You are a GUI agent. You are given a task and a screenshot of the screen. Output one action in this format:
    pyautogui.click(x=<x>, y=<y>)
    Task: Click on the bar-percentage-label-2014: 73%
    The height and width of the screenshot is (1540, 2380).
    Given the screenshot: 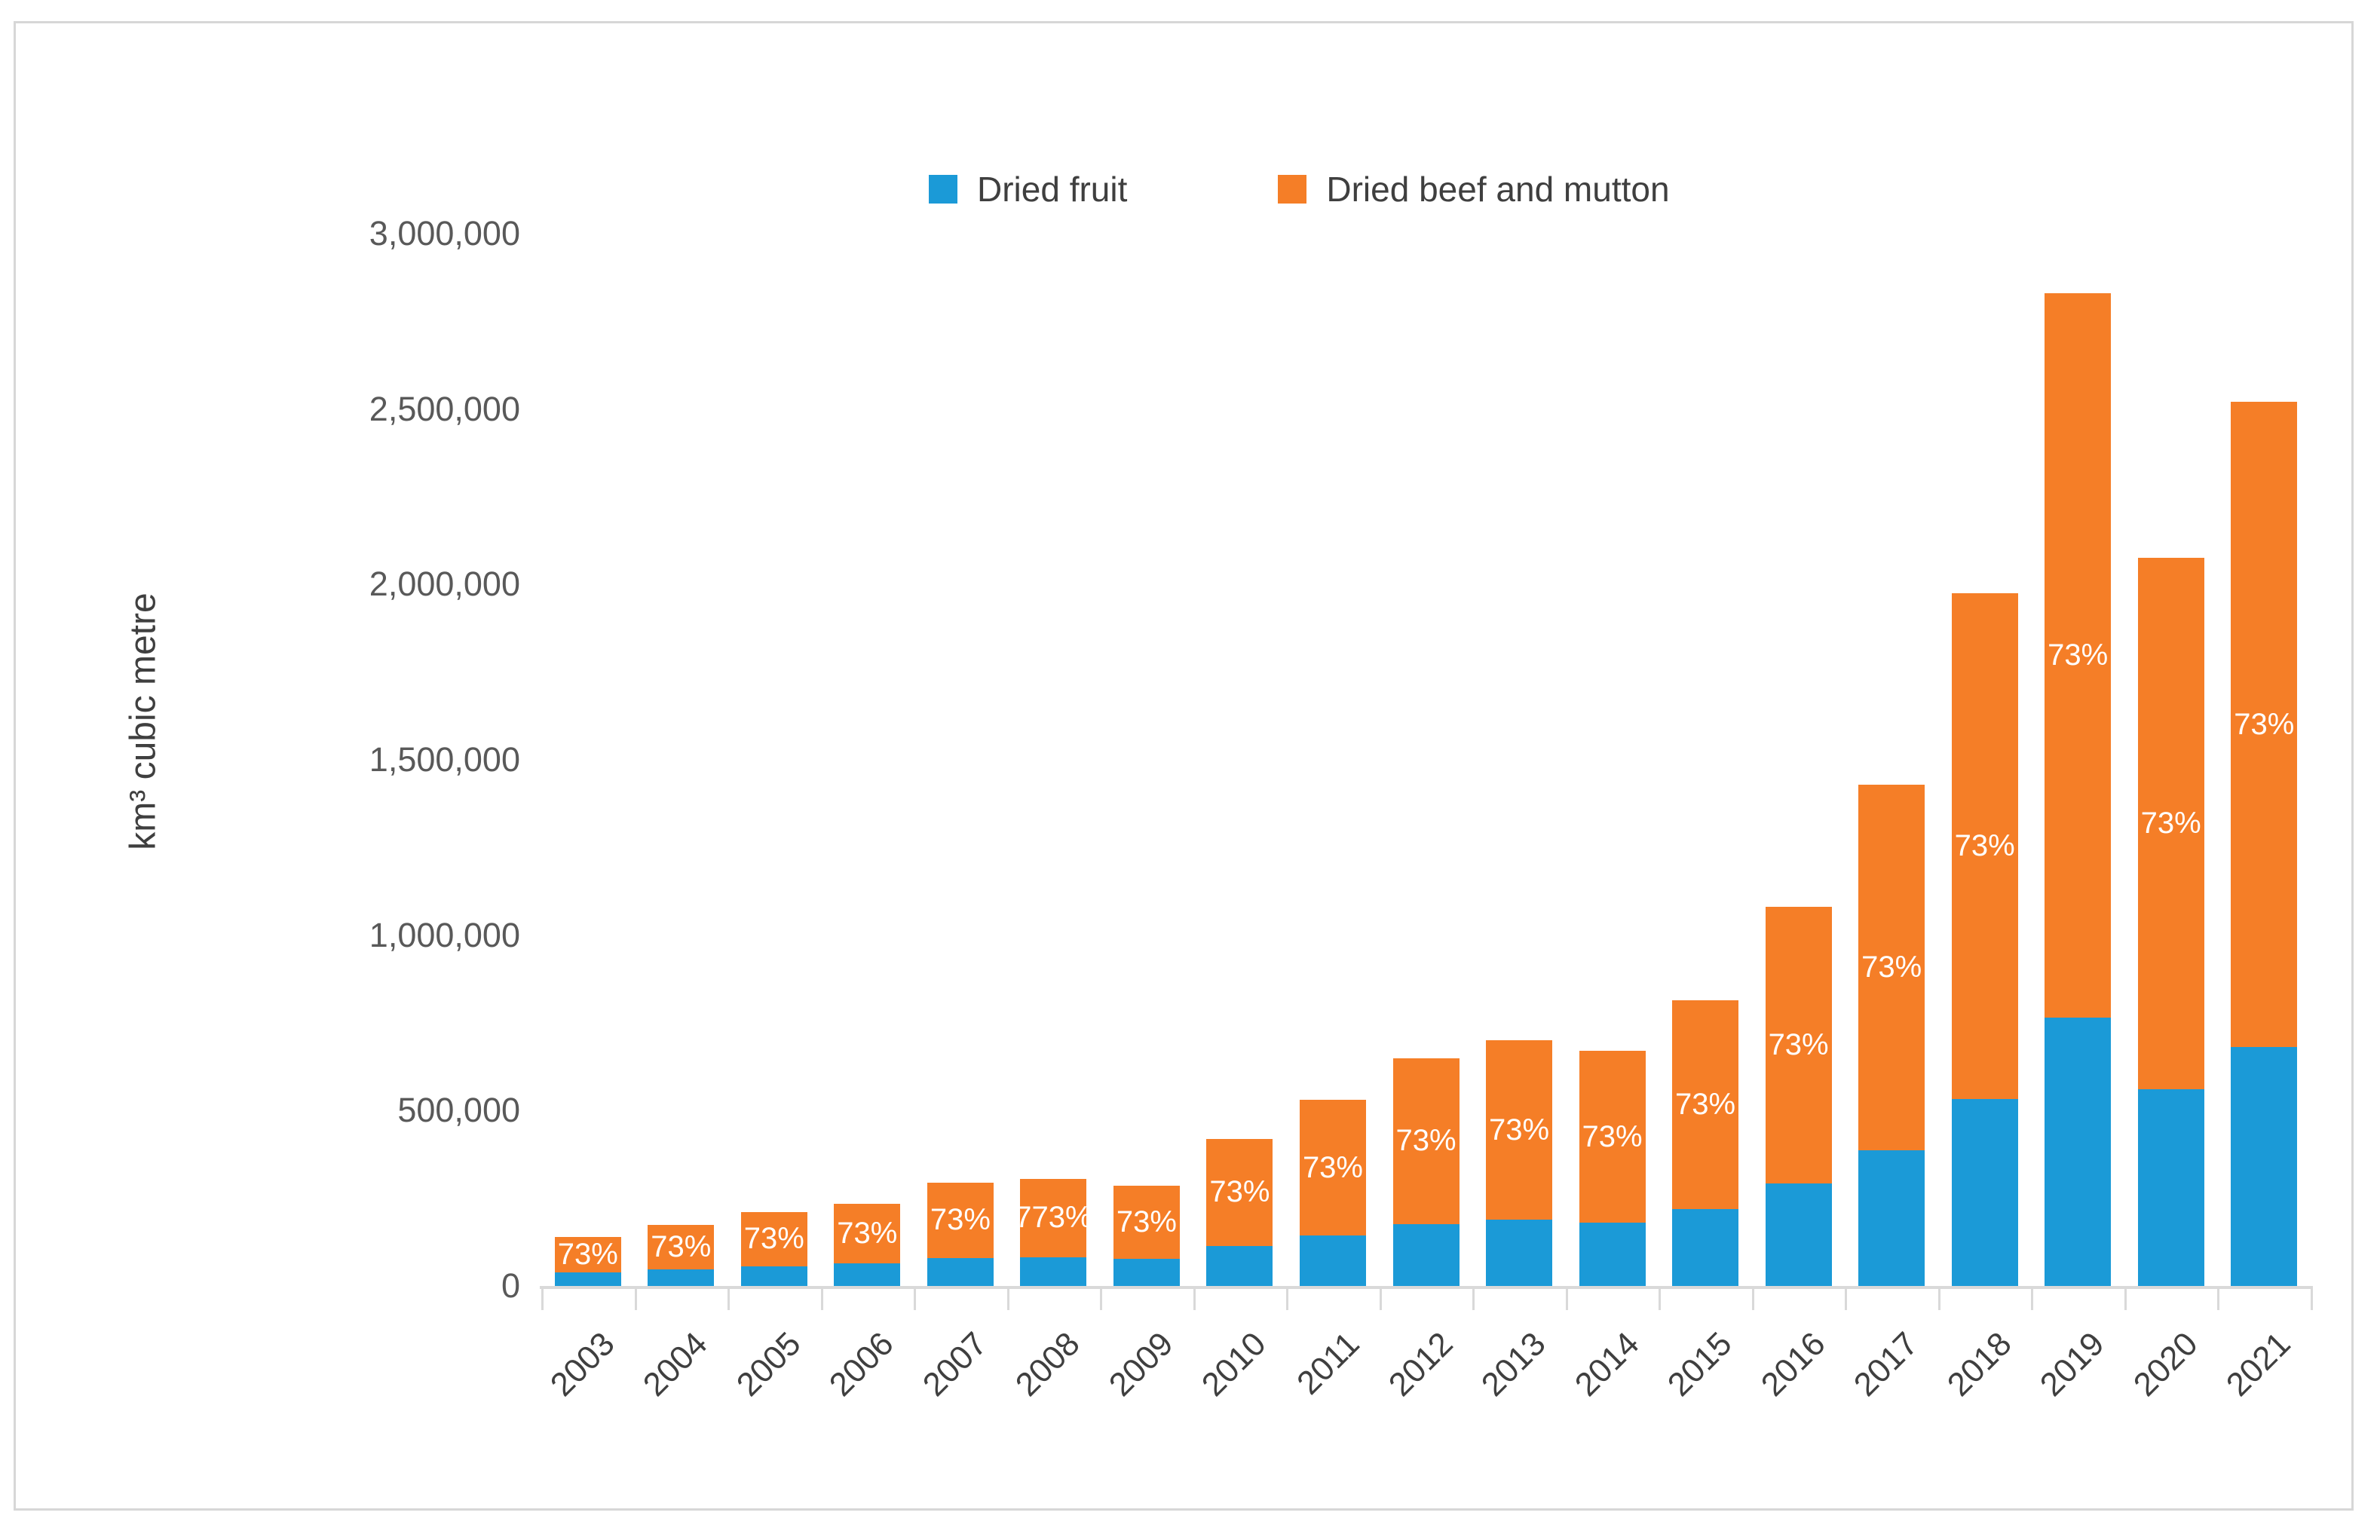 What is the action you would take?
    pyautogui.click(x=1612, y=1136)
    